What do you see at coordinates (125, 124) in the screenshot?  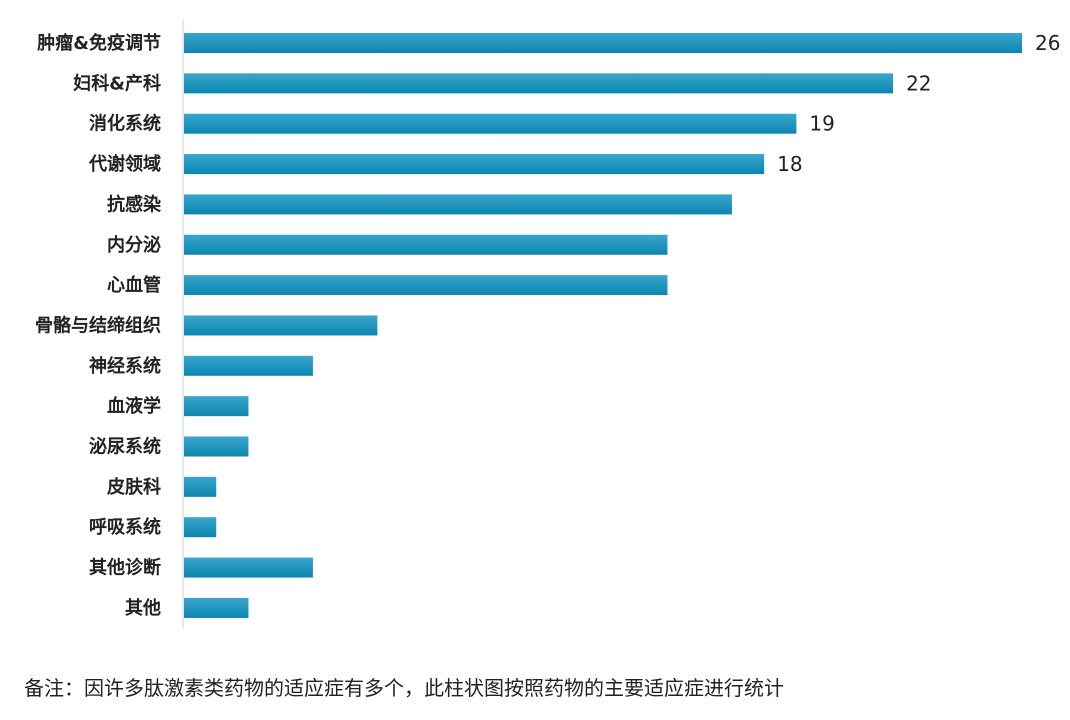 I see `category-label: 消化系统` at bounding box center [125, 124].